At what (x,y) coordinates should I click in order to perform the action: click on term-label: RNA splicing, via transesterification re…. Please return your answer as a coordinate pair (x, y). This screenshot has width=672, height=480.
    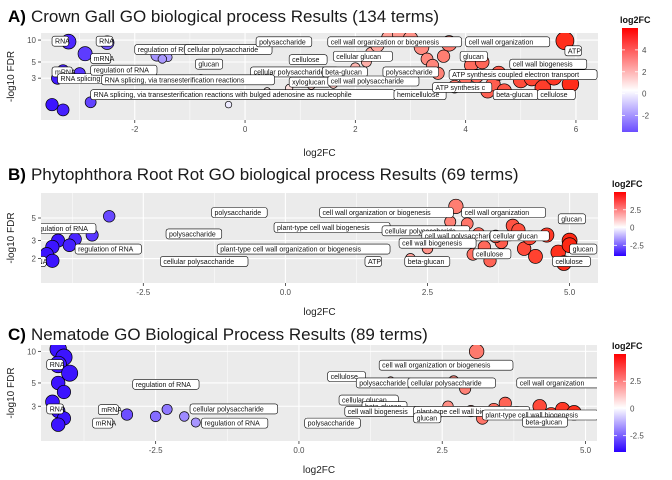
    Looking at the image, I should click on (243, 95).